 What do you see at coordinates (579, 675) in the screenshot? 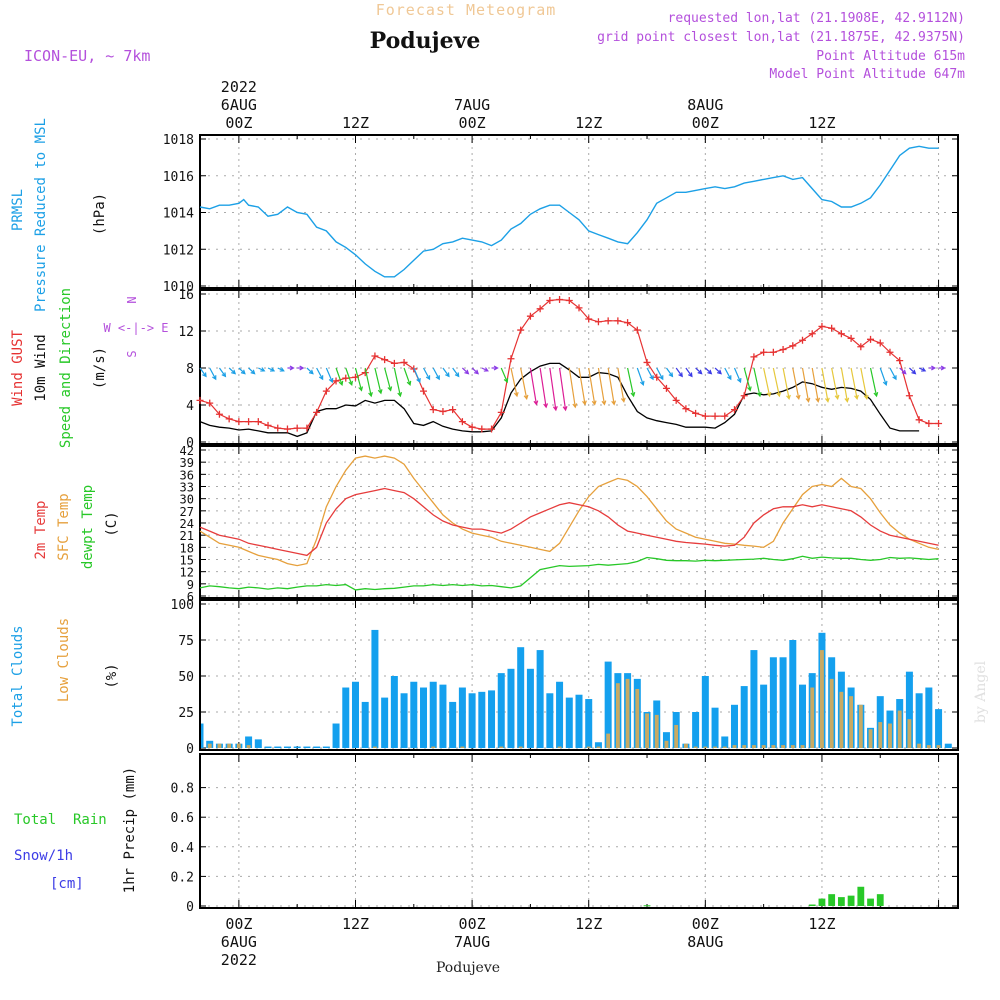
I see `clouds-frame` at bounding box center [579, 675].